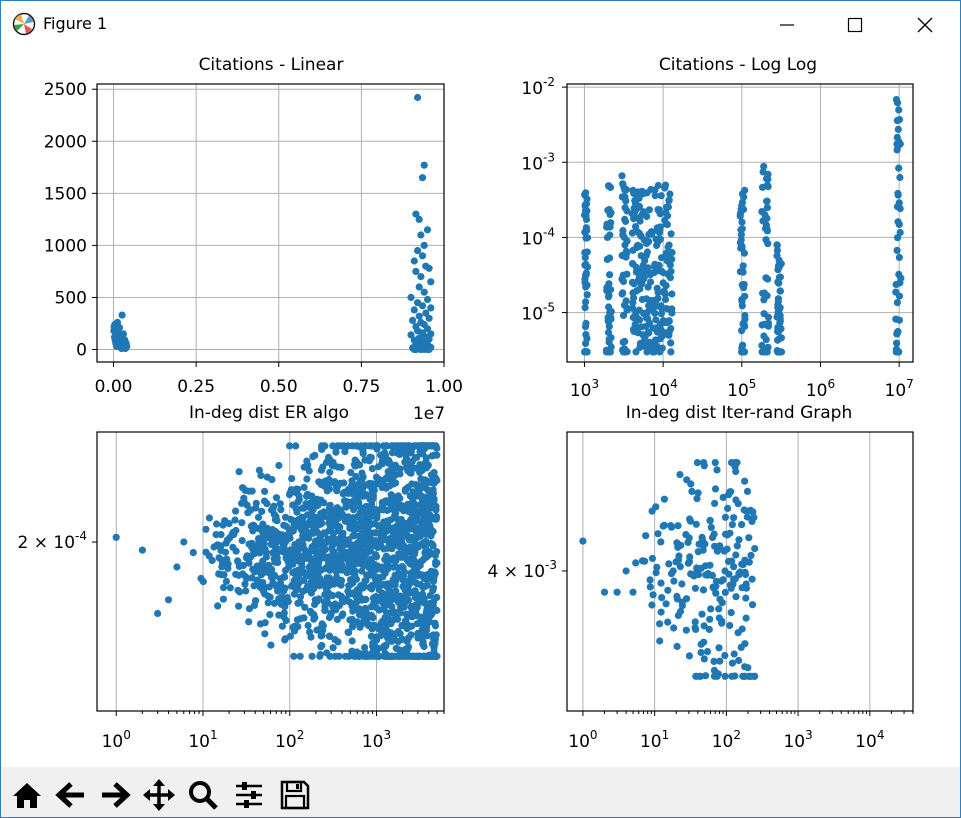 The image size is (961, 818). I want to click on minimize-button, so click(787, 24).